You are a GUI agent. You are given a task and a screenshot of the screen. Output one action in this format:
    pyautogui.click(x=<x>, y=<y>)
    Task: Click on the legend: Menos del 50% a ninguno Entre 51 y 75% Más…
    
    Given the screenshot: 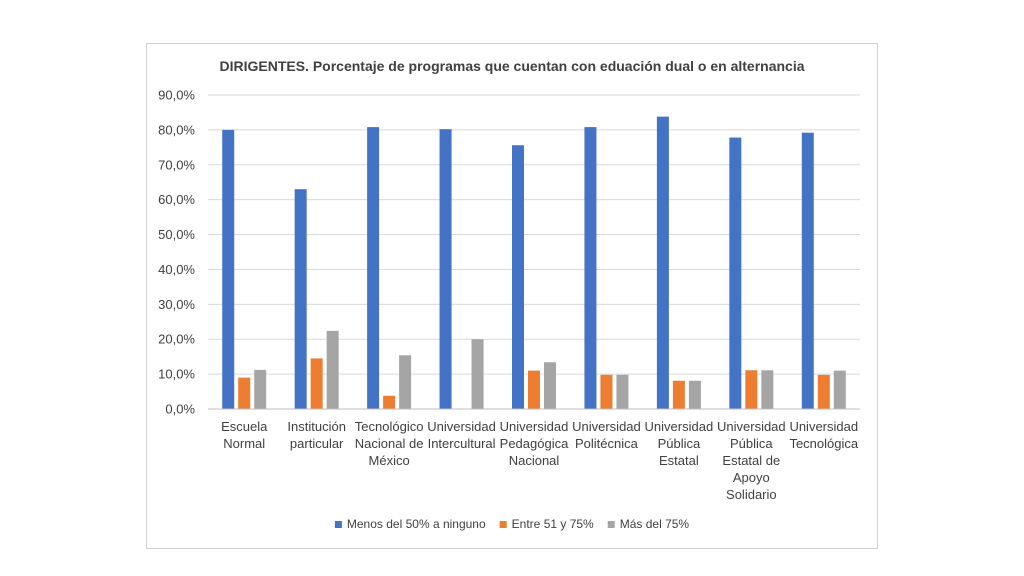 What is the action you would take?
    pyautogui.click(x=512, y=524)
    